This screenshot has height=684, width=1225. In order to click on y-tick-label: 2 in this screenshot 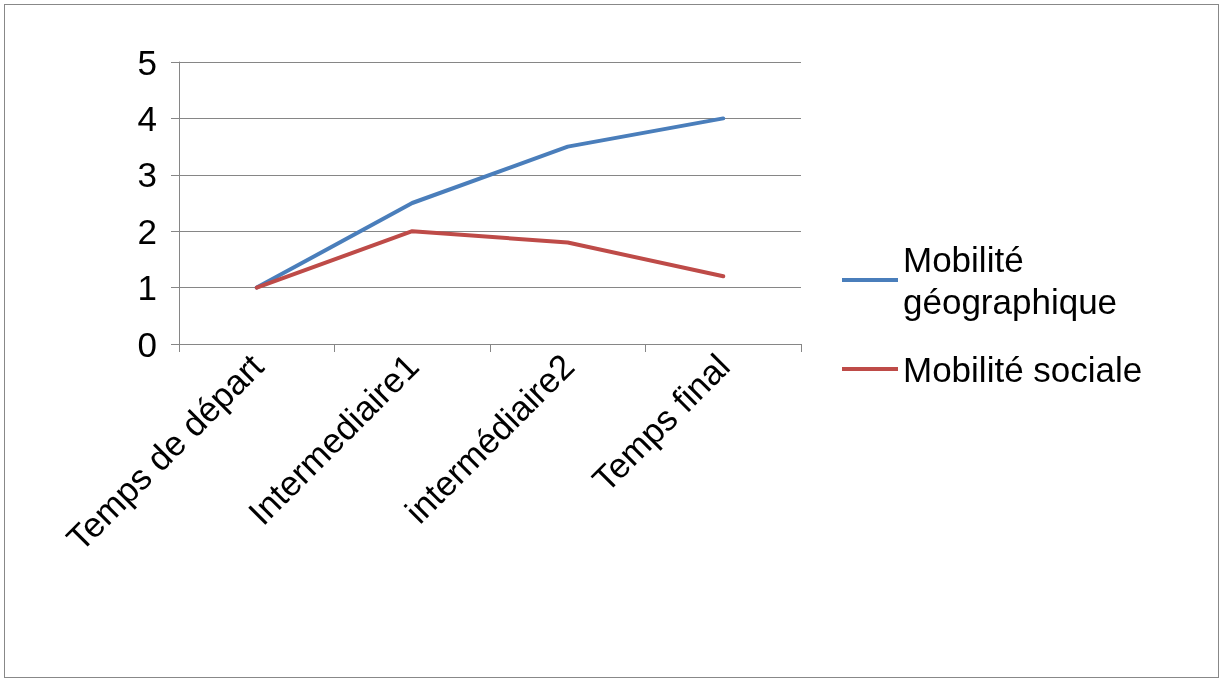, I will do `click(147, 231)`.